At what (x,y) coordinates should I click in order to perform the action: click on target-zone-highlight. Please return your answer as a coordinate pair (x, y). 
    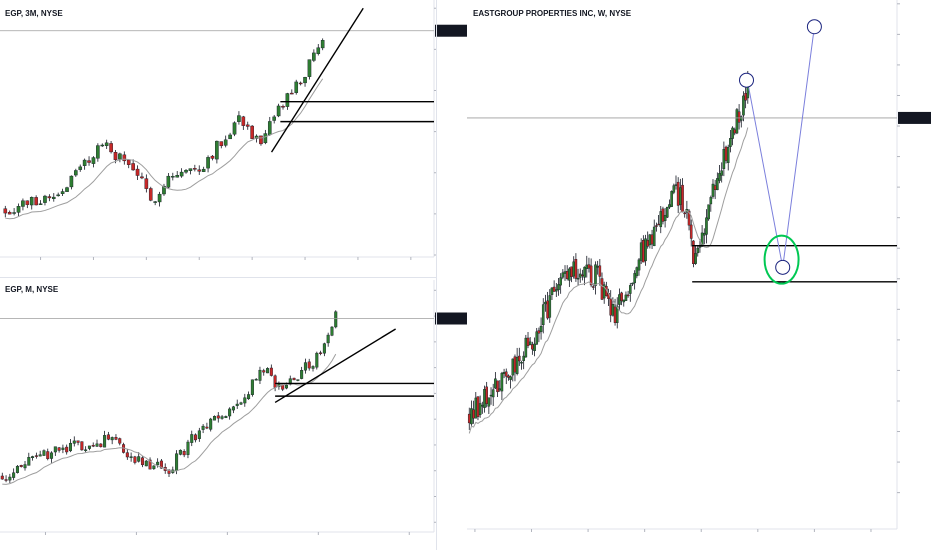
    Looking at the image, I should click on (781, 259).